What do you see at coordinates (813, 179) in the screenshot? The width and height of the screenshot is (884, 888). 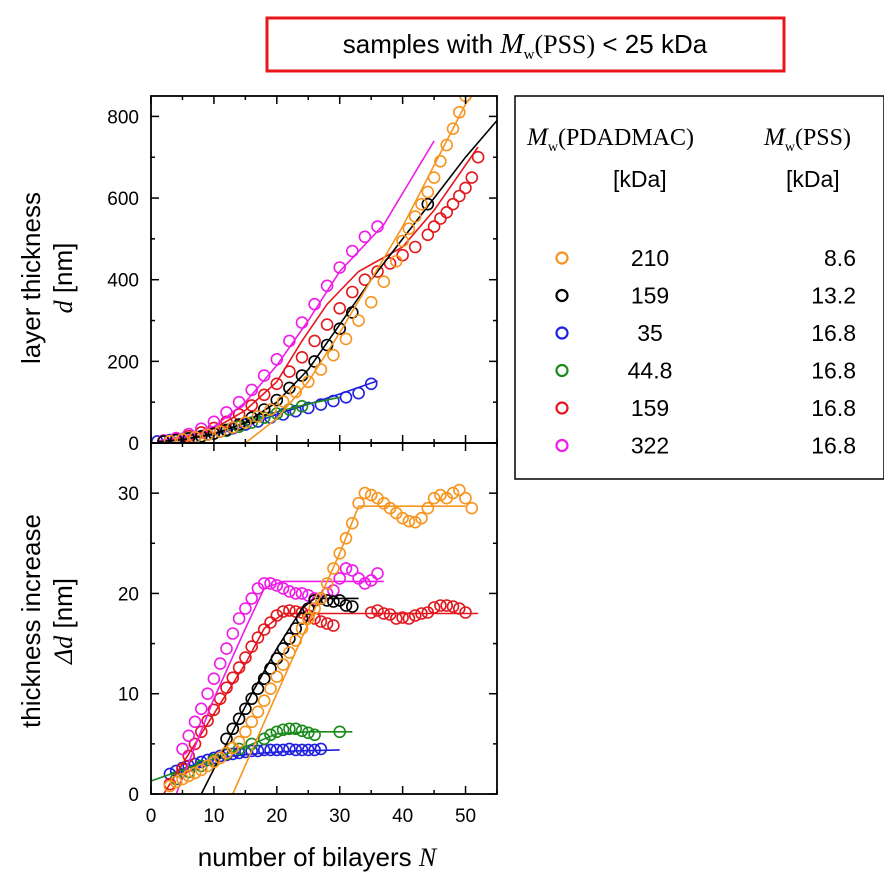 I see `legend-col2-unit: [kDa]` at bounding box center [813, 179].